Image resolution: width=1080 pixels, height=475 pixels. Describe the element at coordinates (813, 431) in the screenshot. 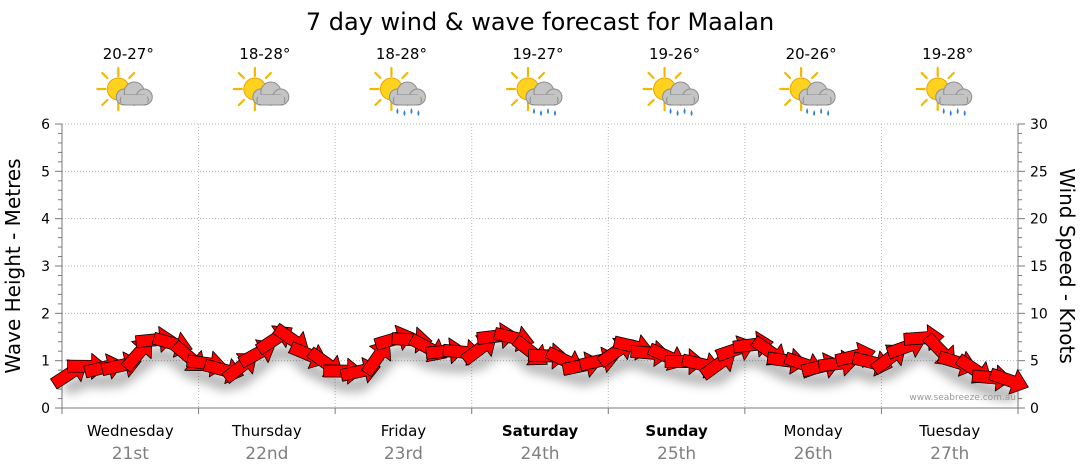

I see `day-name-label: Monday` at that location.